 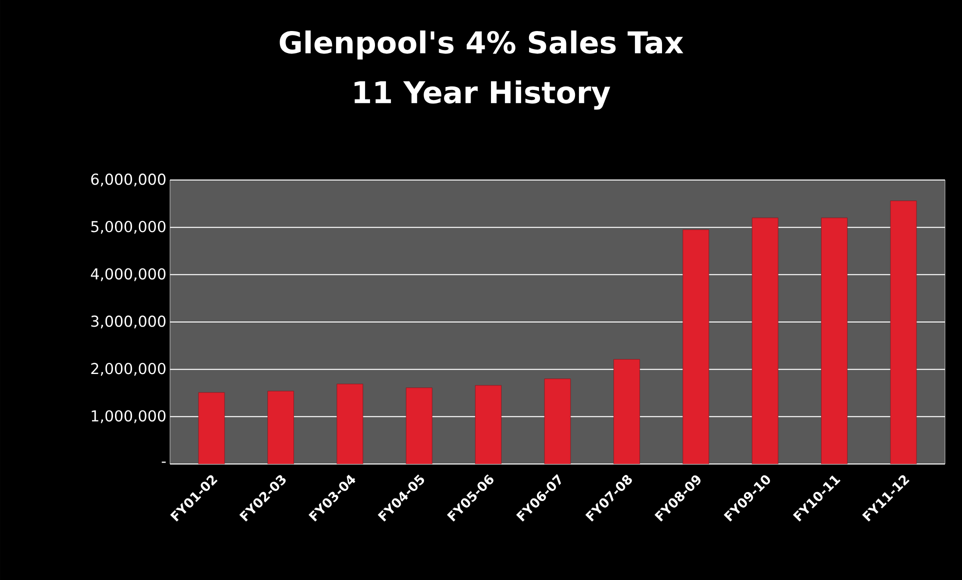 I want to click on y-tick-label: 6,000,000, so click(x=128, y=180).